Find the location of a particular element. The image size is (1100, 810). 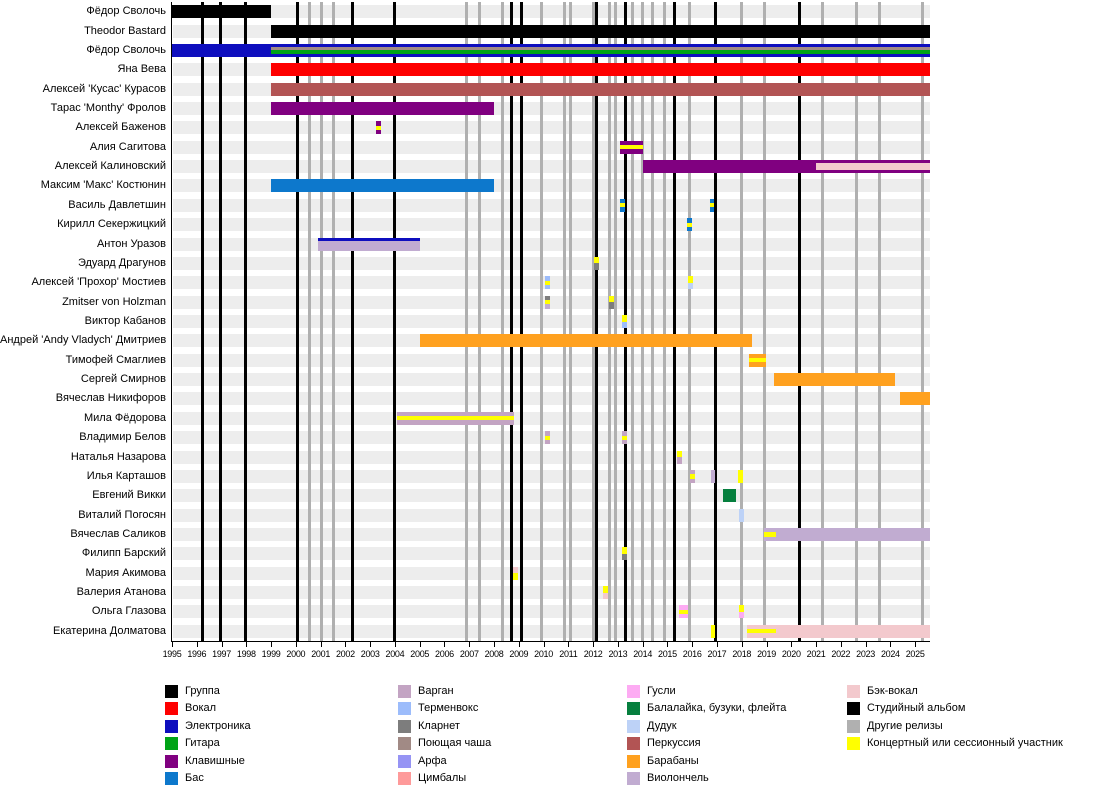

bar-layer-singing_bowl is located at coordinates (600, 49).